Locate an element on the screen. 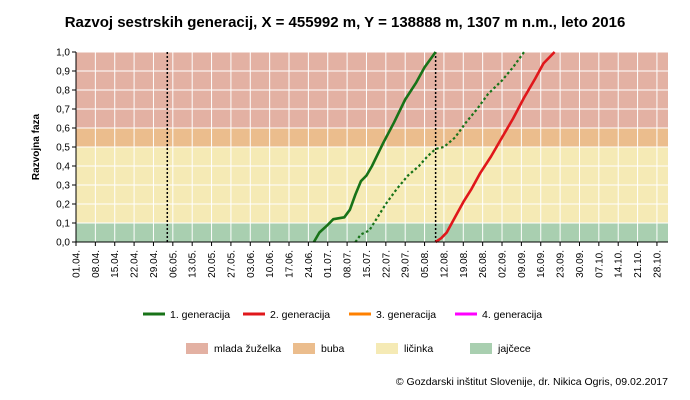 This screenshot has height=400, width=690. x-tick-label: 15.04. is located at coordinates (115, 264).